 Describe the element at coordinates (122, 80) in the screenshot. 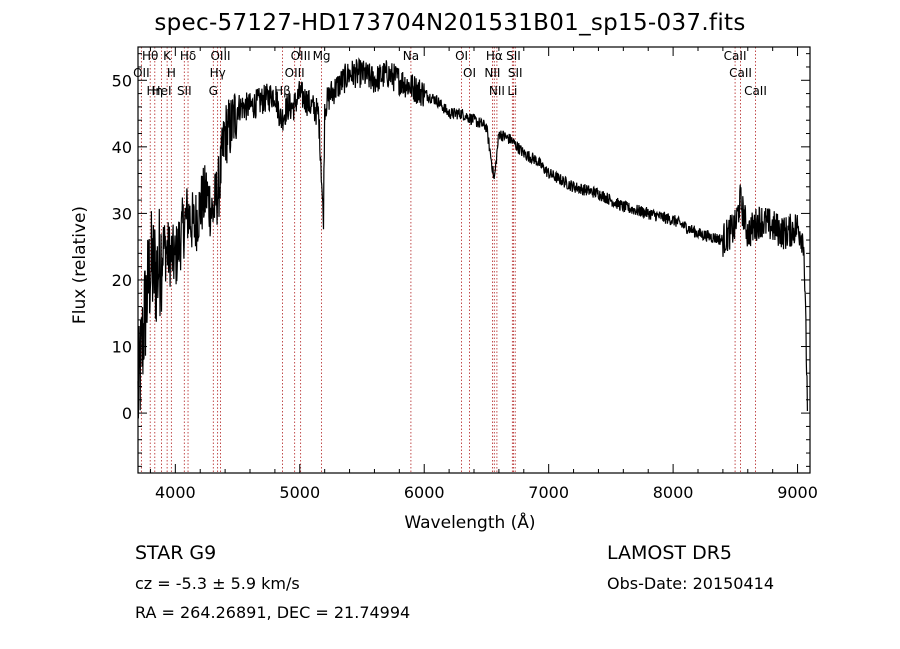

I see `y-tick-label-5: 50` at that location.